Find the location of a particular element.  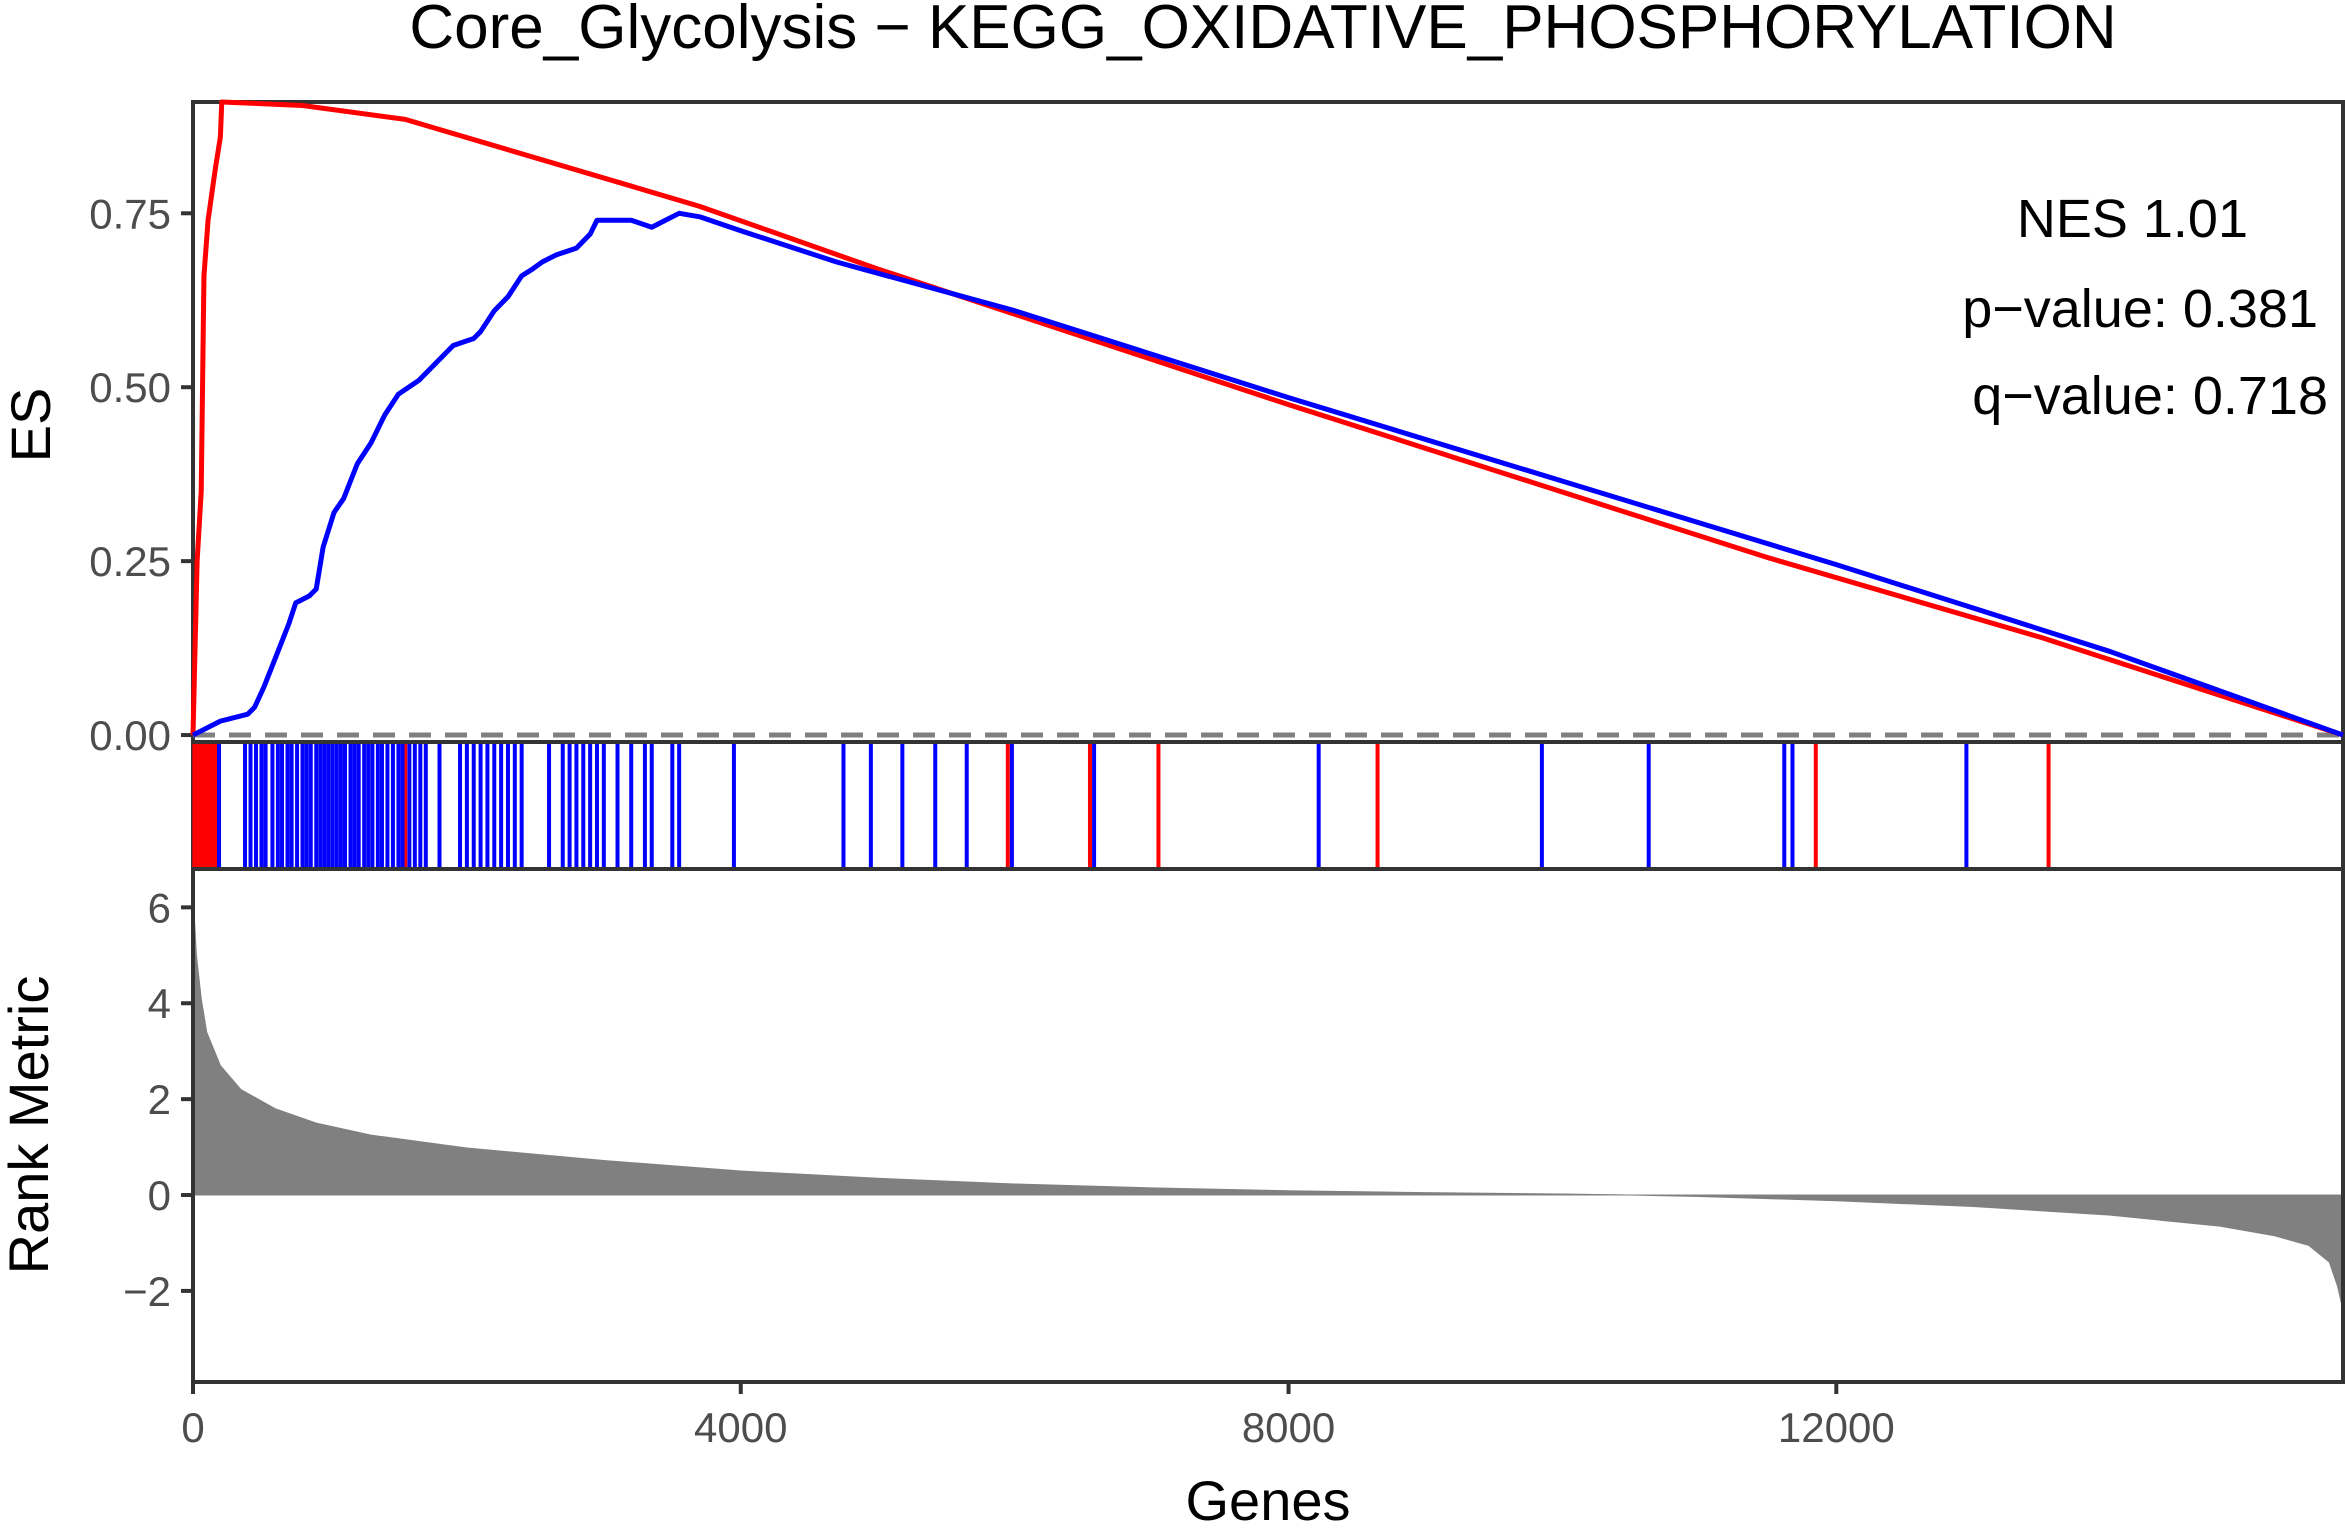

es-y-axis: 0.00 0.25 0.50 0.75 is located at coordinates (141, 474).